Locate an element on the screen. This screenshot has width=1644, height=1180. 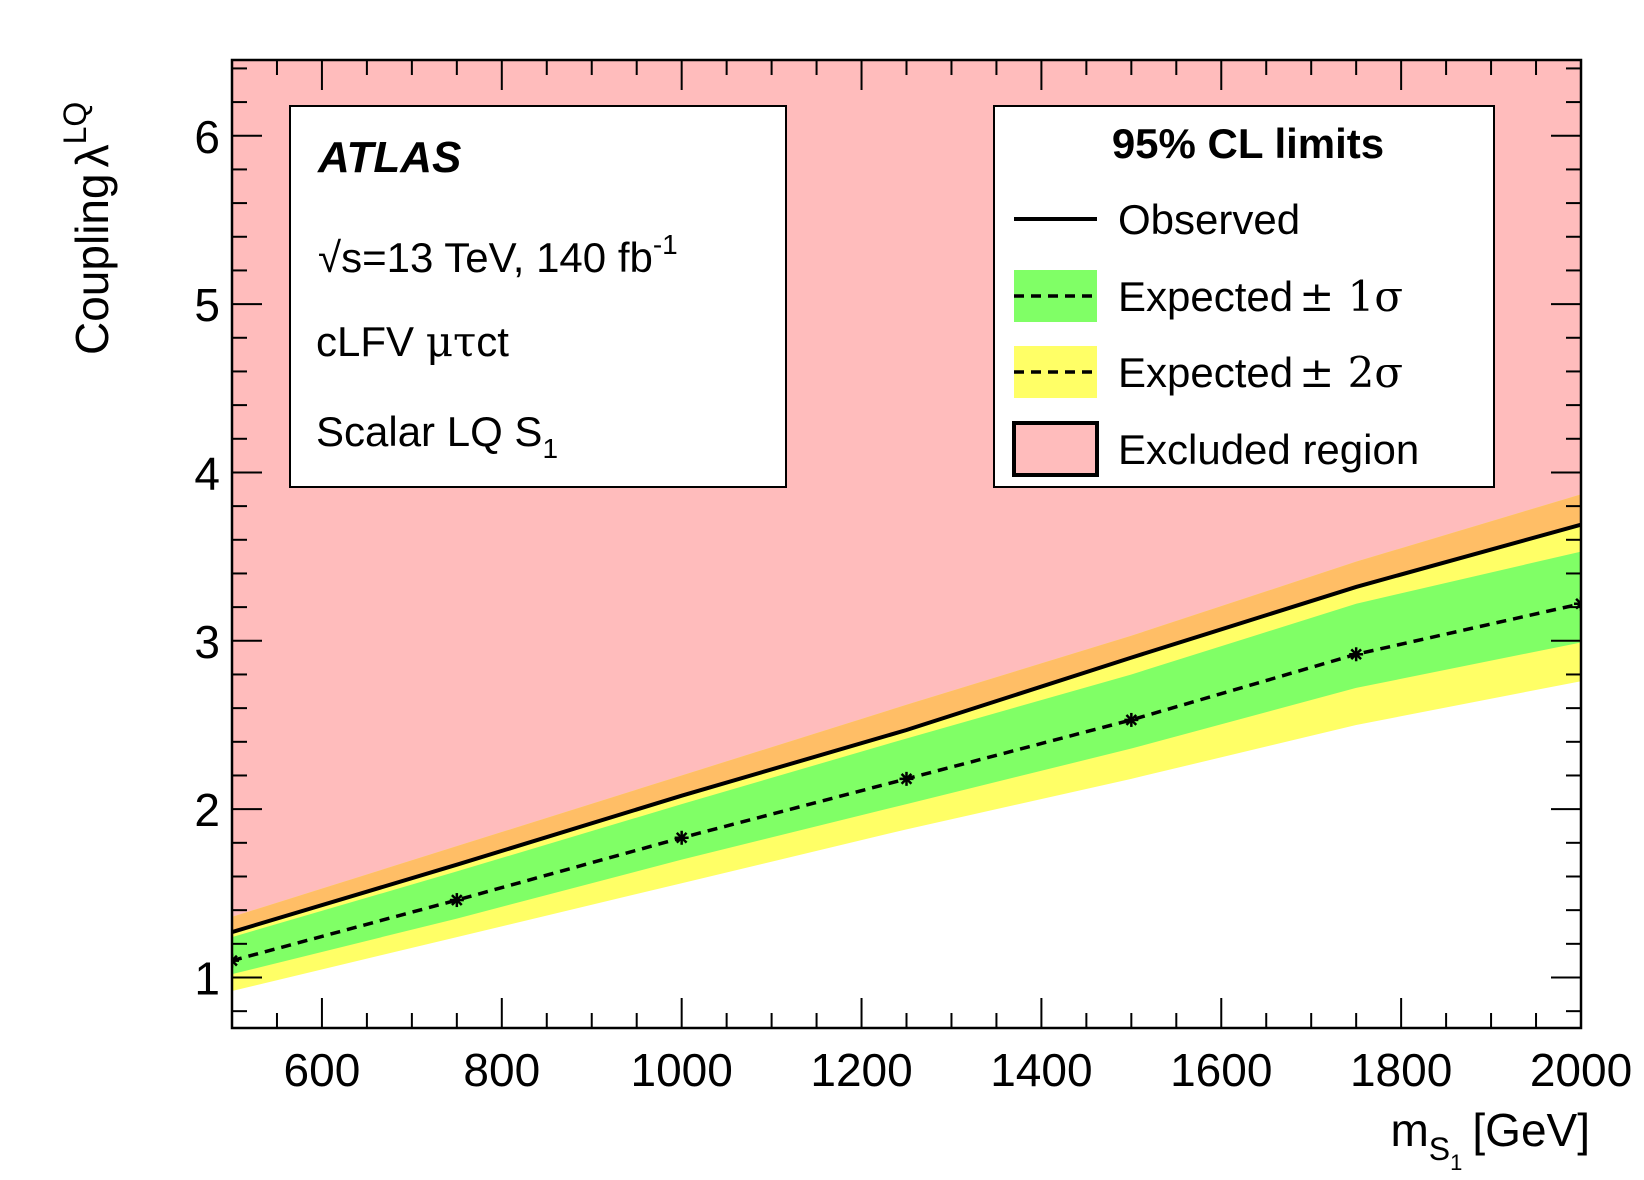
channel-label: cLFV μτct is located at coordinates (412, 341).